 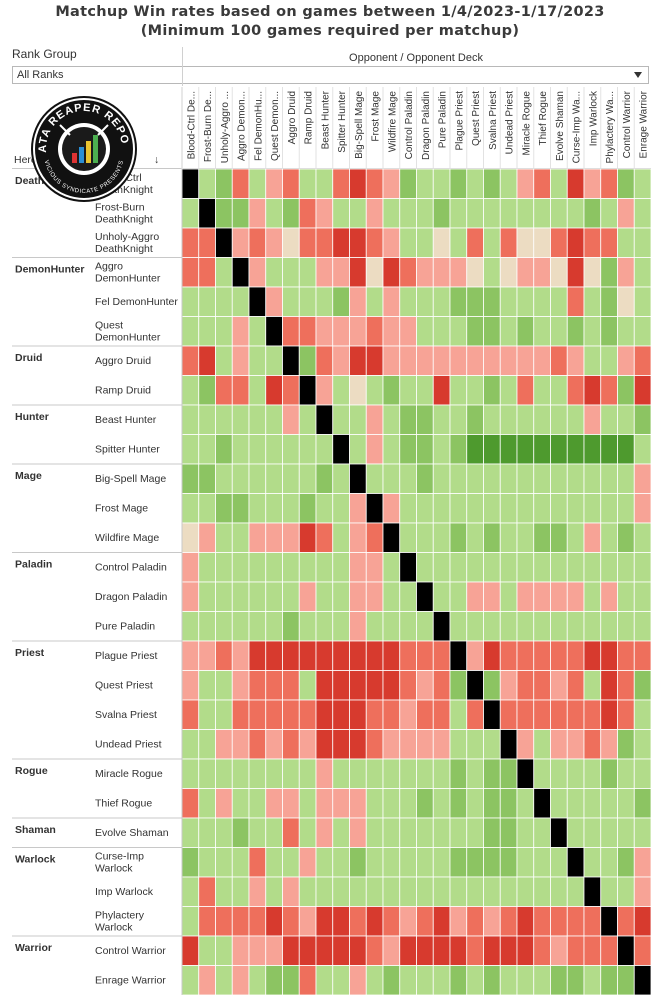 I want to click on chevron-down-icon, so click(x=638, y=75).